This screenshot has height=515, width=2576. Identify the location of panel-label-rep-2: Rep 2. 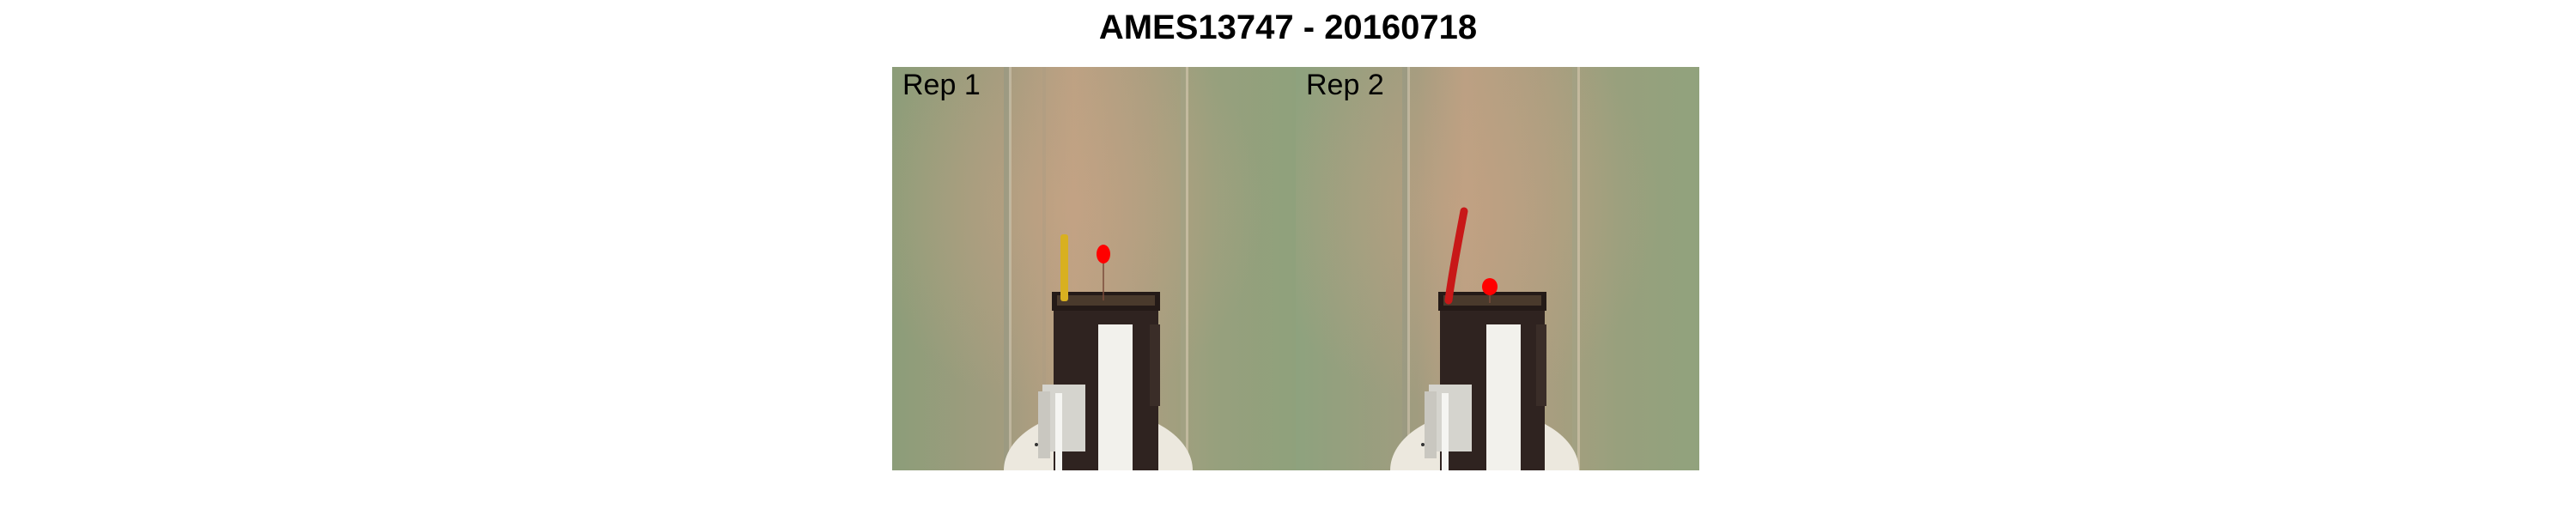
(1345, 85).